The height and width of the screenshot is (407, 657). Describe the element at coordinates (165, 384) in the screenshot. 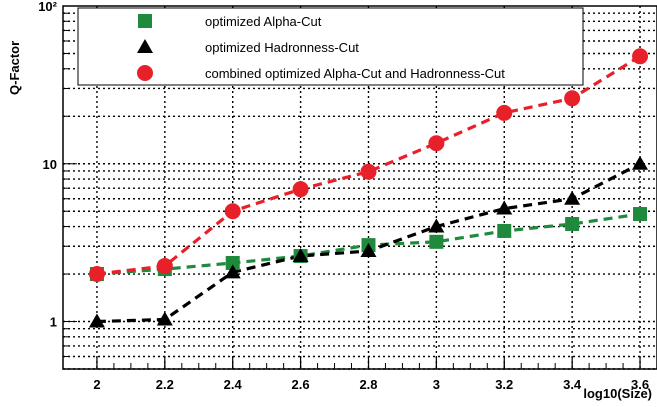

I see `x-tick-label: 2.2` at that location.